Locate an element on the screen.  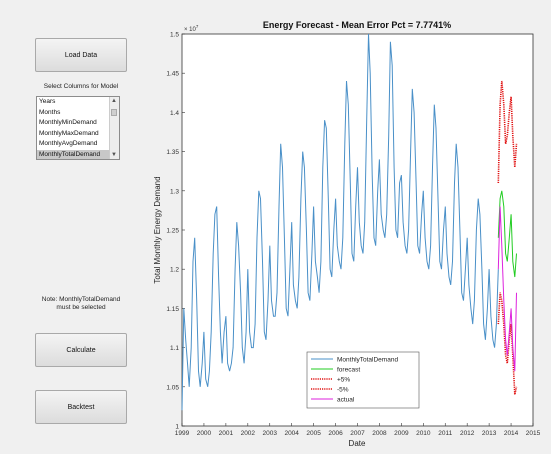
x-axis-label: Date is located at coordinates (357, 443).